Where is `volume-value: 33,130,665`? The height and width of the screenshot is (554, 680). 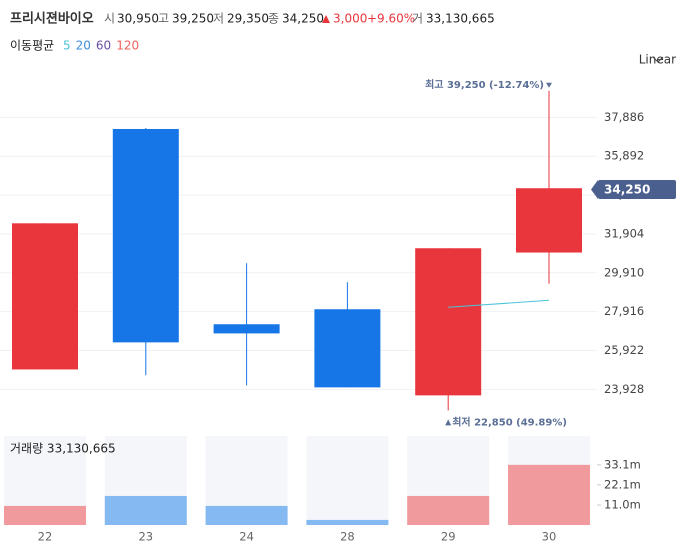 volume-value: 33,130,665 is located at coordinates (460, 19).